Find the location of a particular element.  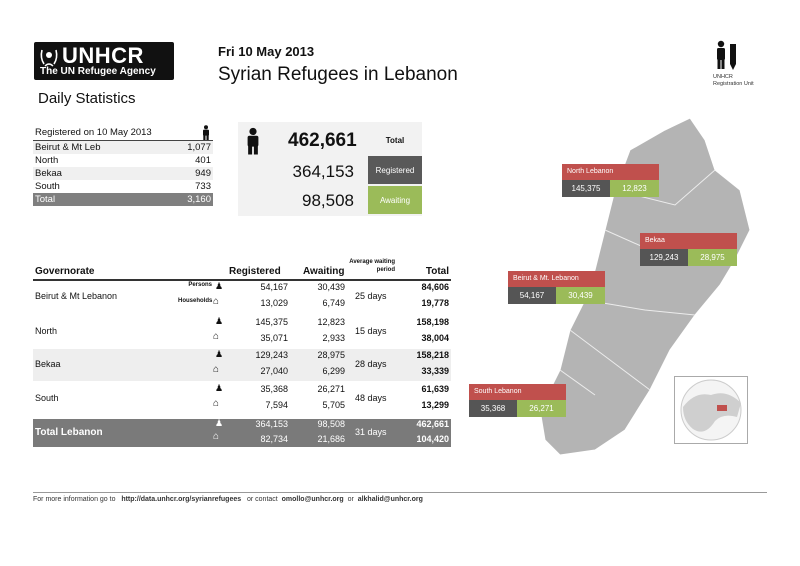

map-label-north: North Lebanon 145,375 12,823 is located at coordinates (610, 180).